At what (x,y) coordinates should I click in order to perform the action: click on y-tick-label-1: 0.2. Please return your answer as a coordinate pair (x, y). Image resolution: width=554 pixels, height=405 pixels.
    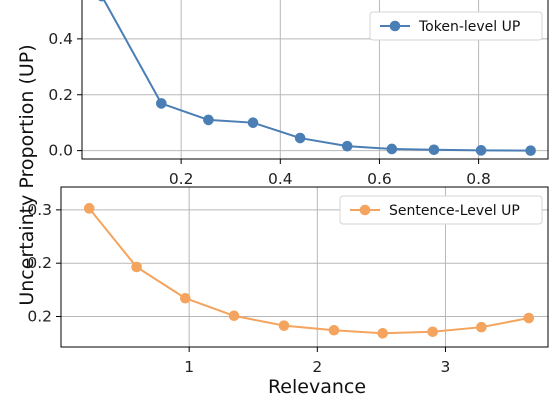
    Looking at the image, I should click on (39, 317).